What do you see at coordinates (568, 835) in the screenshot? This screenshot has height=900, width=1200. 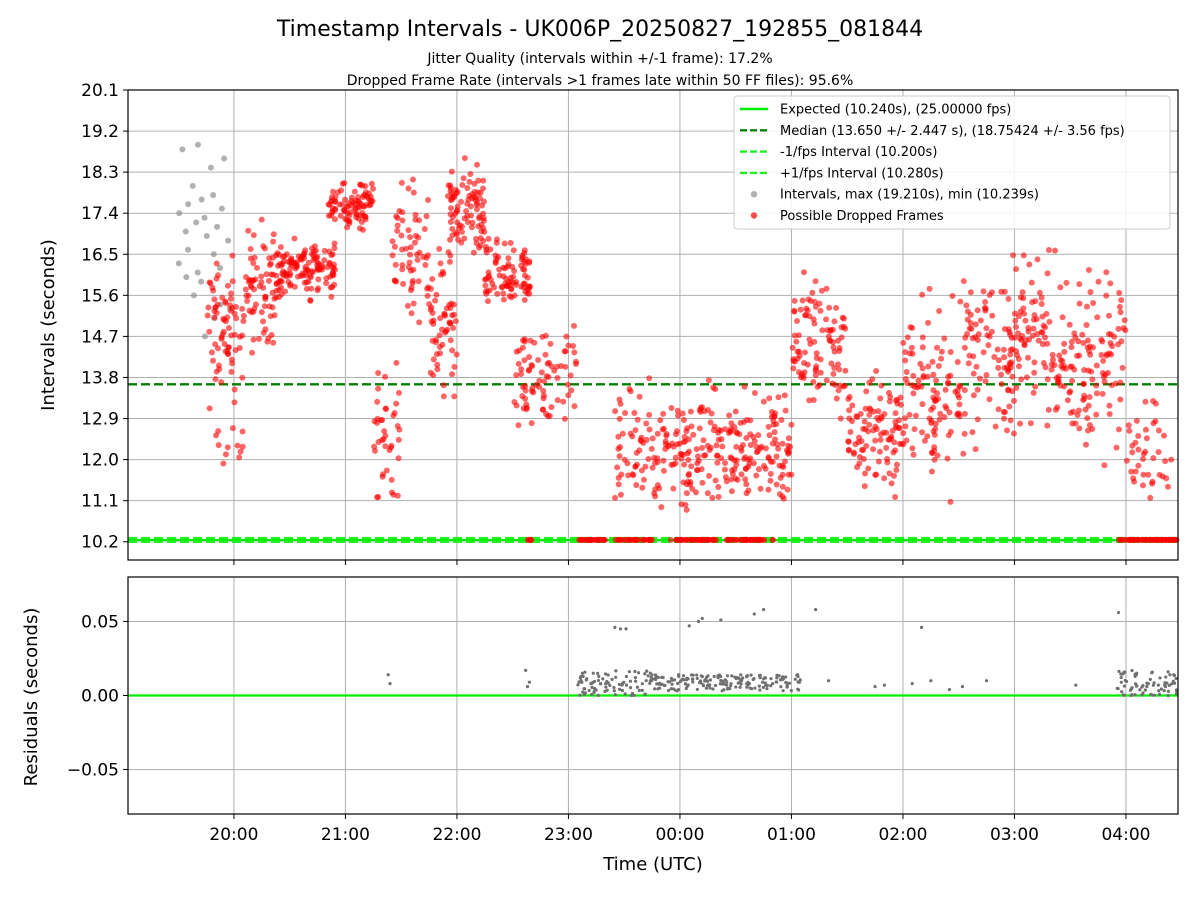 I see `x-tick-label-3: 23:00` at bounding box center [568, 835].